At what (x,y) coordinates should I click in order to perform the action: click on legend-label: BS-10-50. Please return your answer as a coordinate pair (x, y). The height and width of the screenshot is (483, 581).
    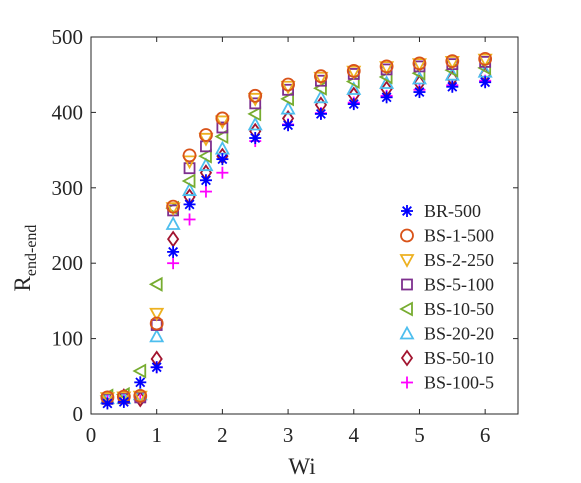
    Looking at the image, I should click on (459, 309).